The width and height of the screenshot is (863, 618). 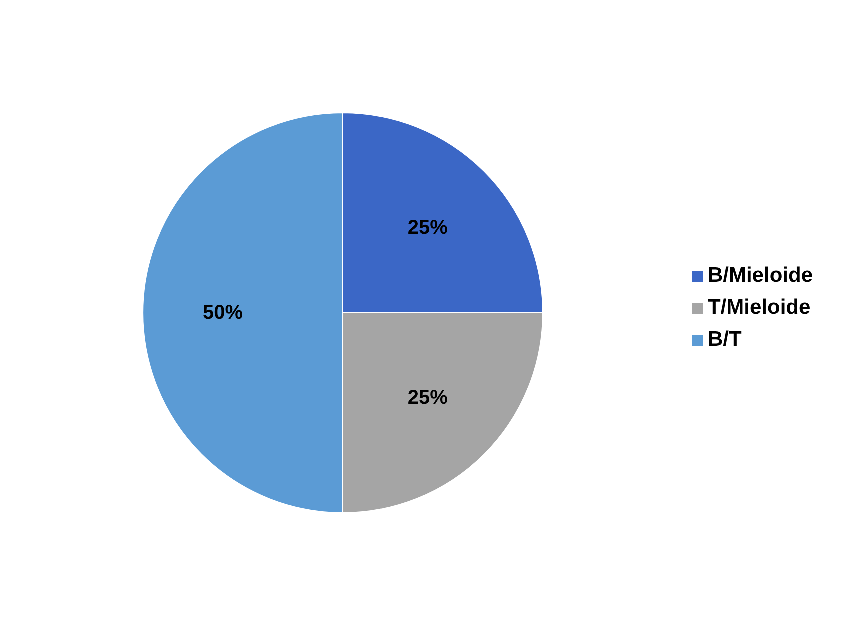 What do you see at coordinates (223, 313) in the screenshot?
I see `data-label: 50%` at bounding box center [223, 313].